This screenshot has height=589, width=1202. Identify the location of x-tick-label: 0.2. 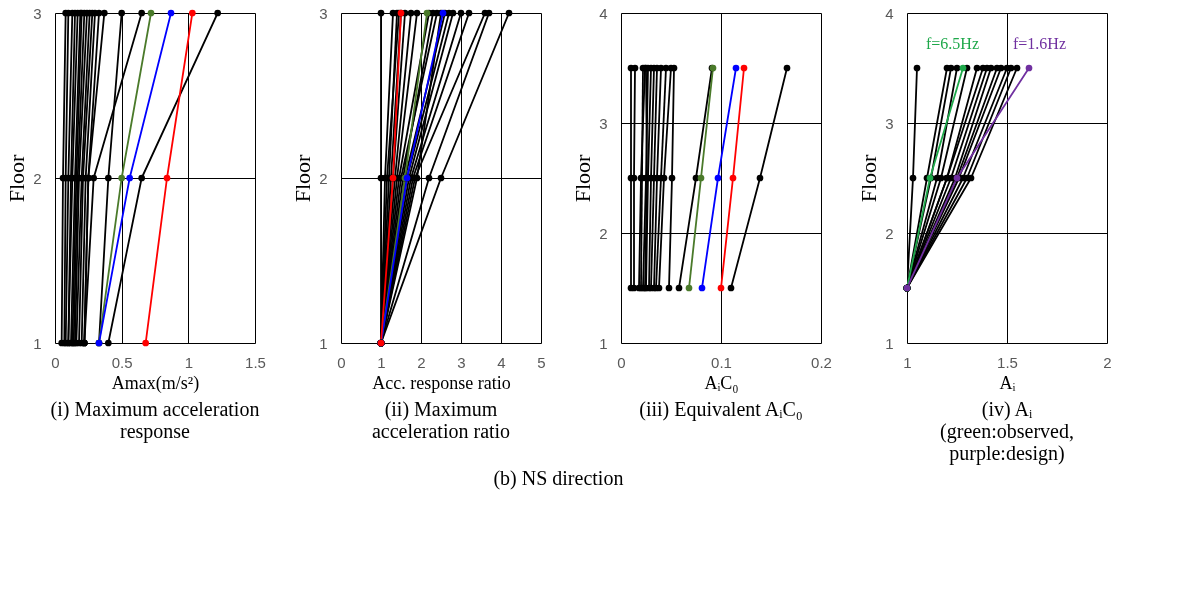
(821, 362).